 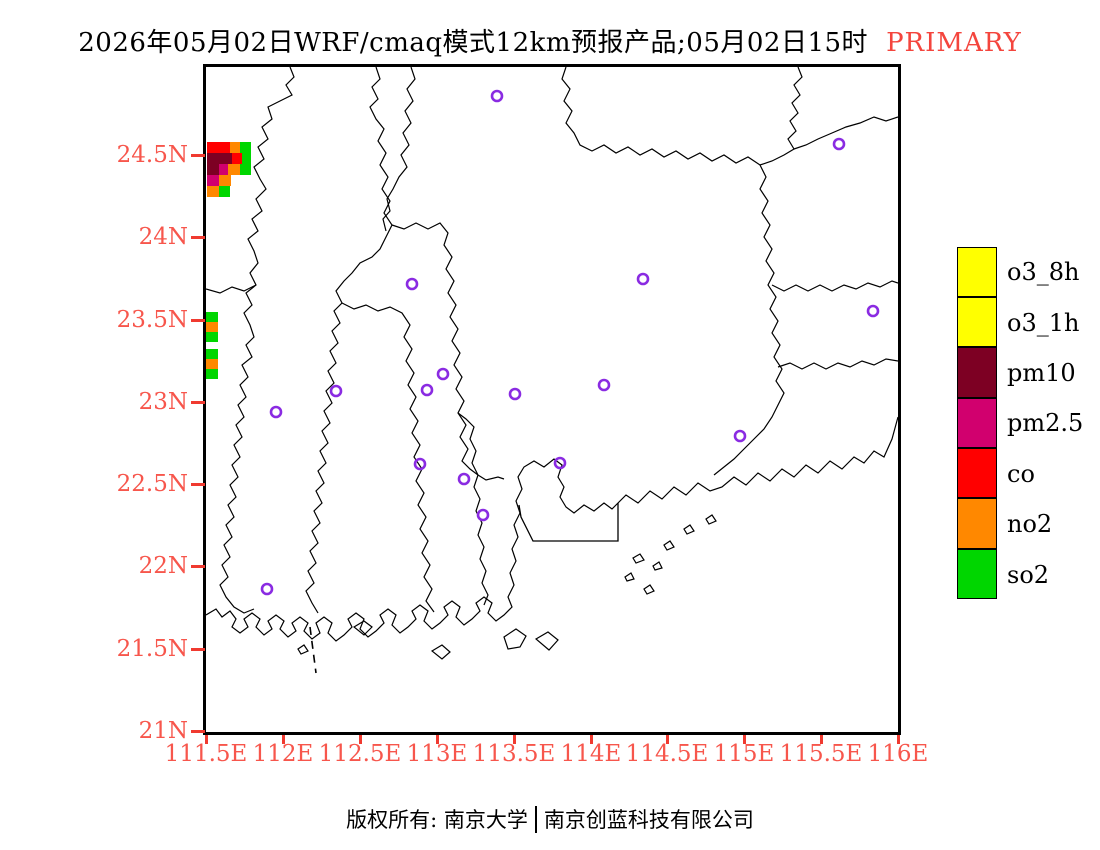 What do you see at coordinates (1041, 372) in the screenshot?
I see `legend-label: pm10` at bounding box center [1041, 372].